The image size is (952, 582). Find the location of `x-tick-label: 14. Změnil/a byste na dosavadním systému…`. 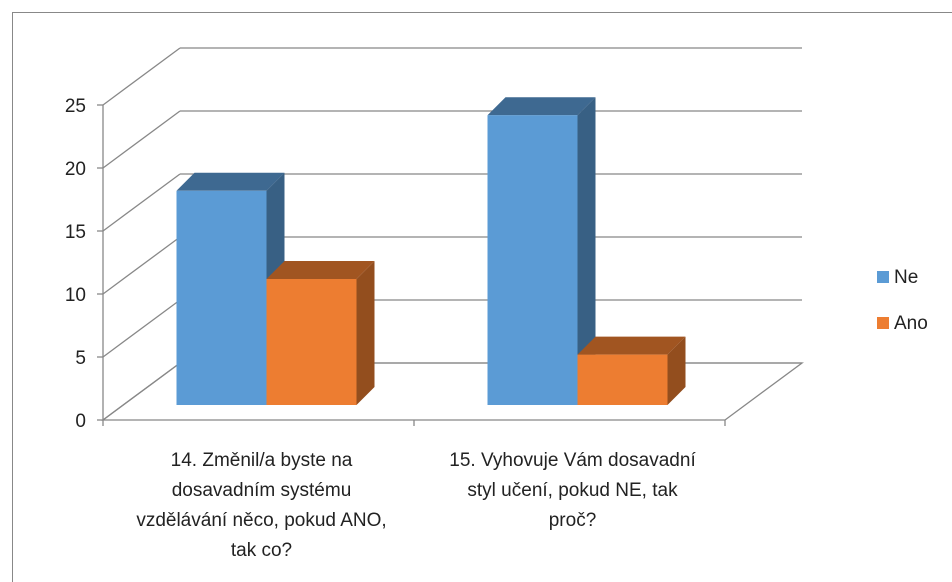

x-tick-label: 14. Změnil/a byste na dosavadním systému… is located at coordinates (261, 505).